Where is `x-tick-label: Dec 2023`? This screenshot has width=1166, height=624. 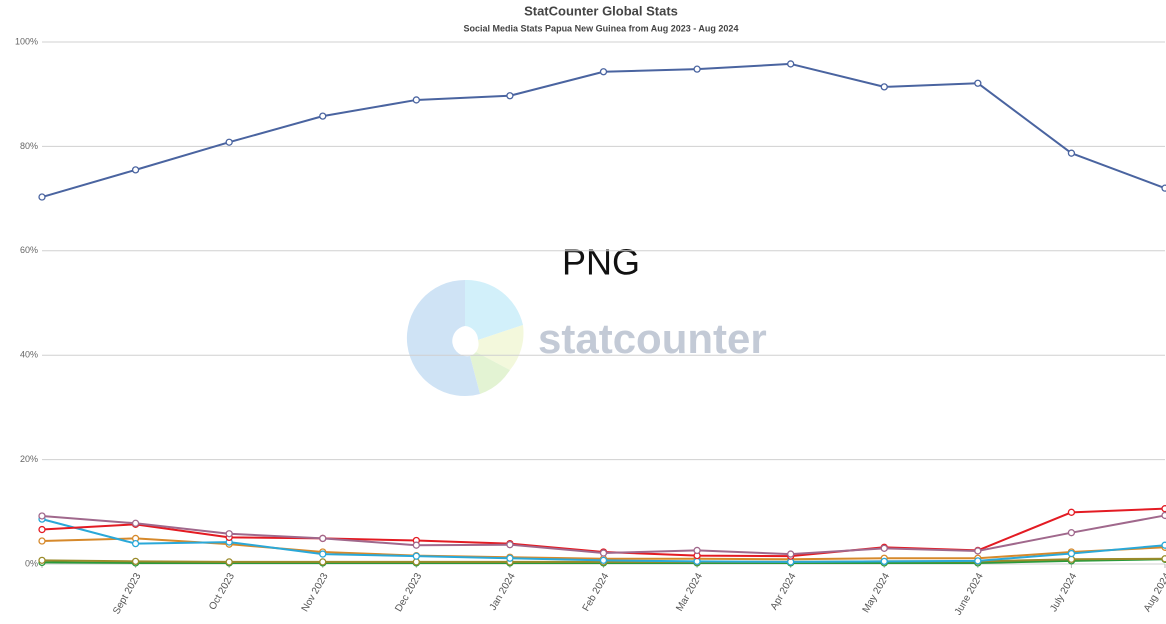
x-tick-label: Dec 2023 is located at coordinates (408, 592).